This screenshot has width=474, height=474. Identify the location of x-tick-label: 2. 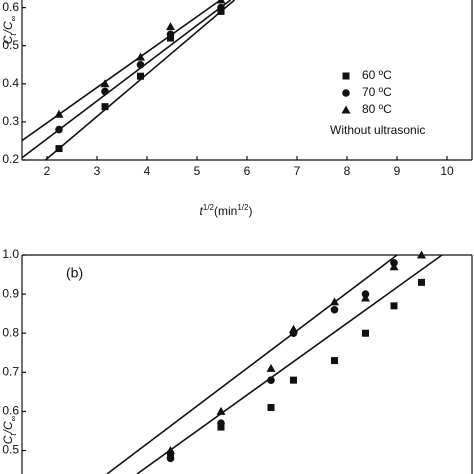
(47, 171).